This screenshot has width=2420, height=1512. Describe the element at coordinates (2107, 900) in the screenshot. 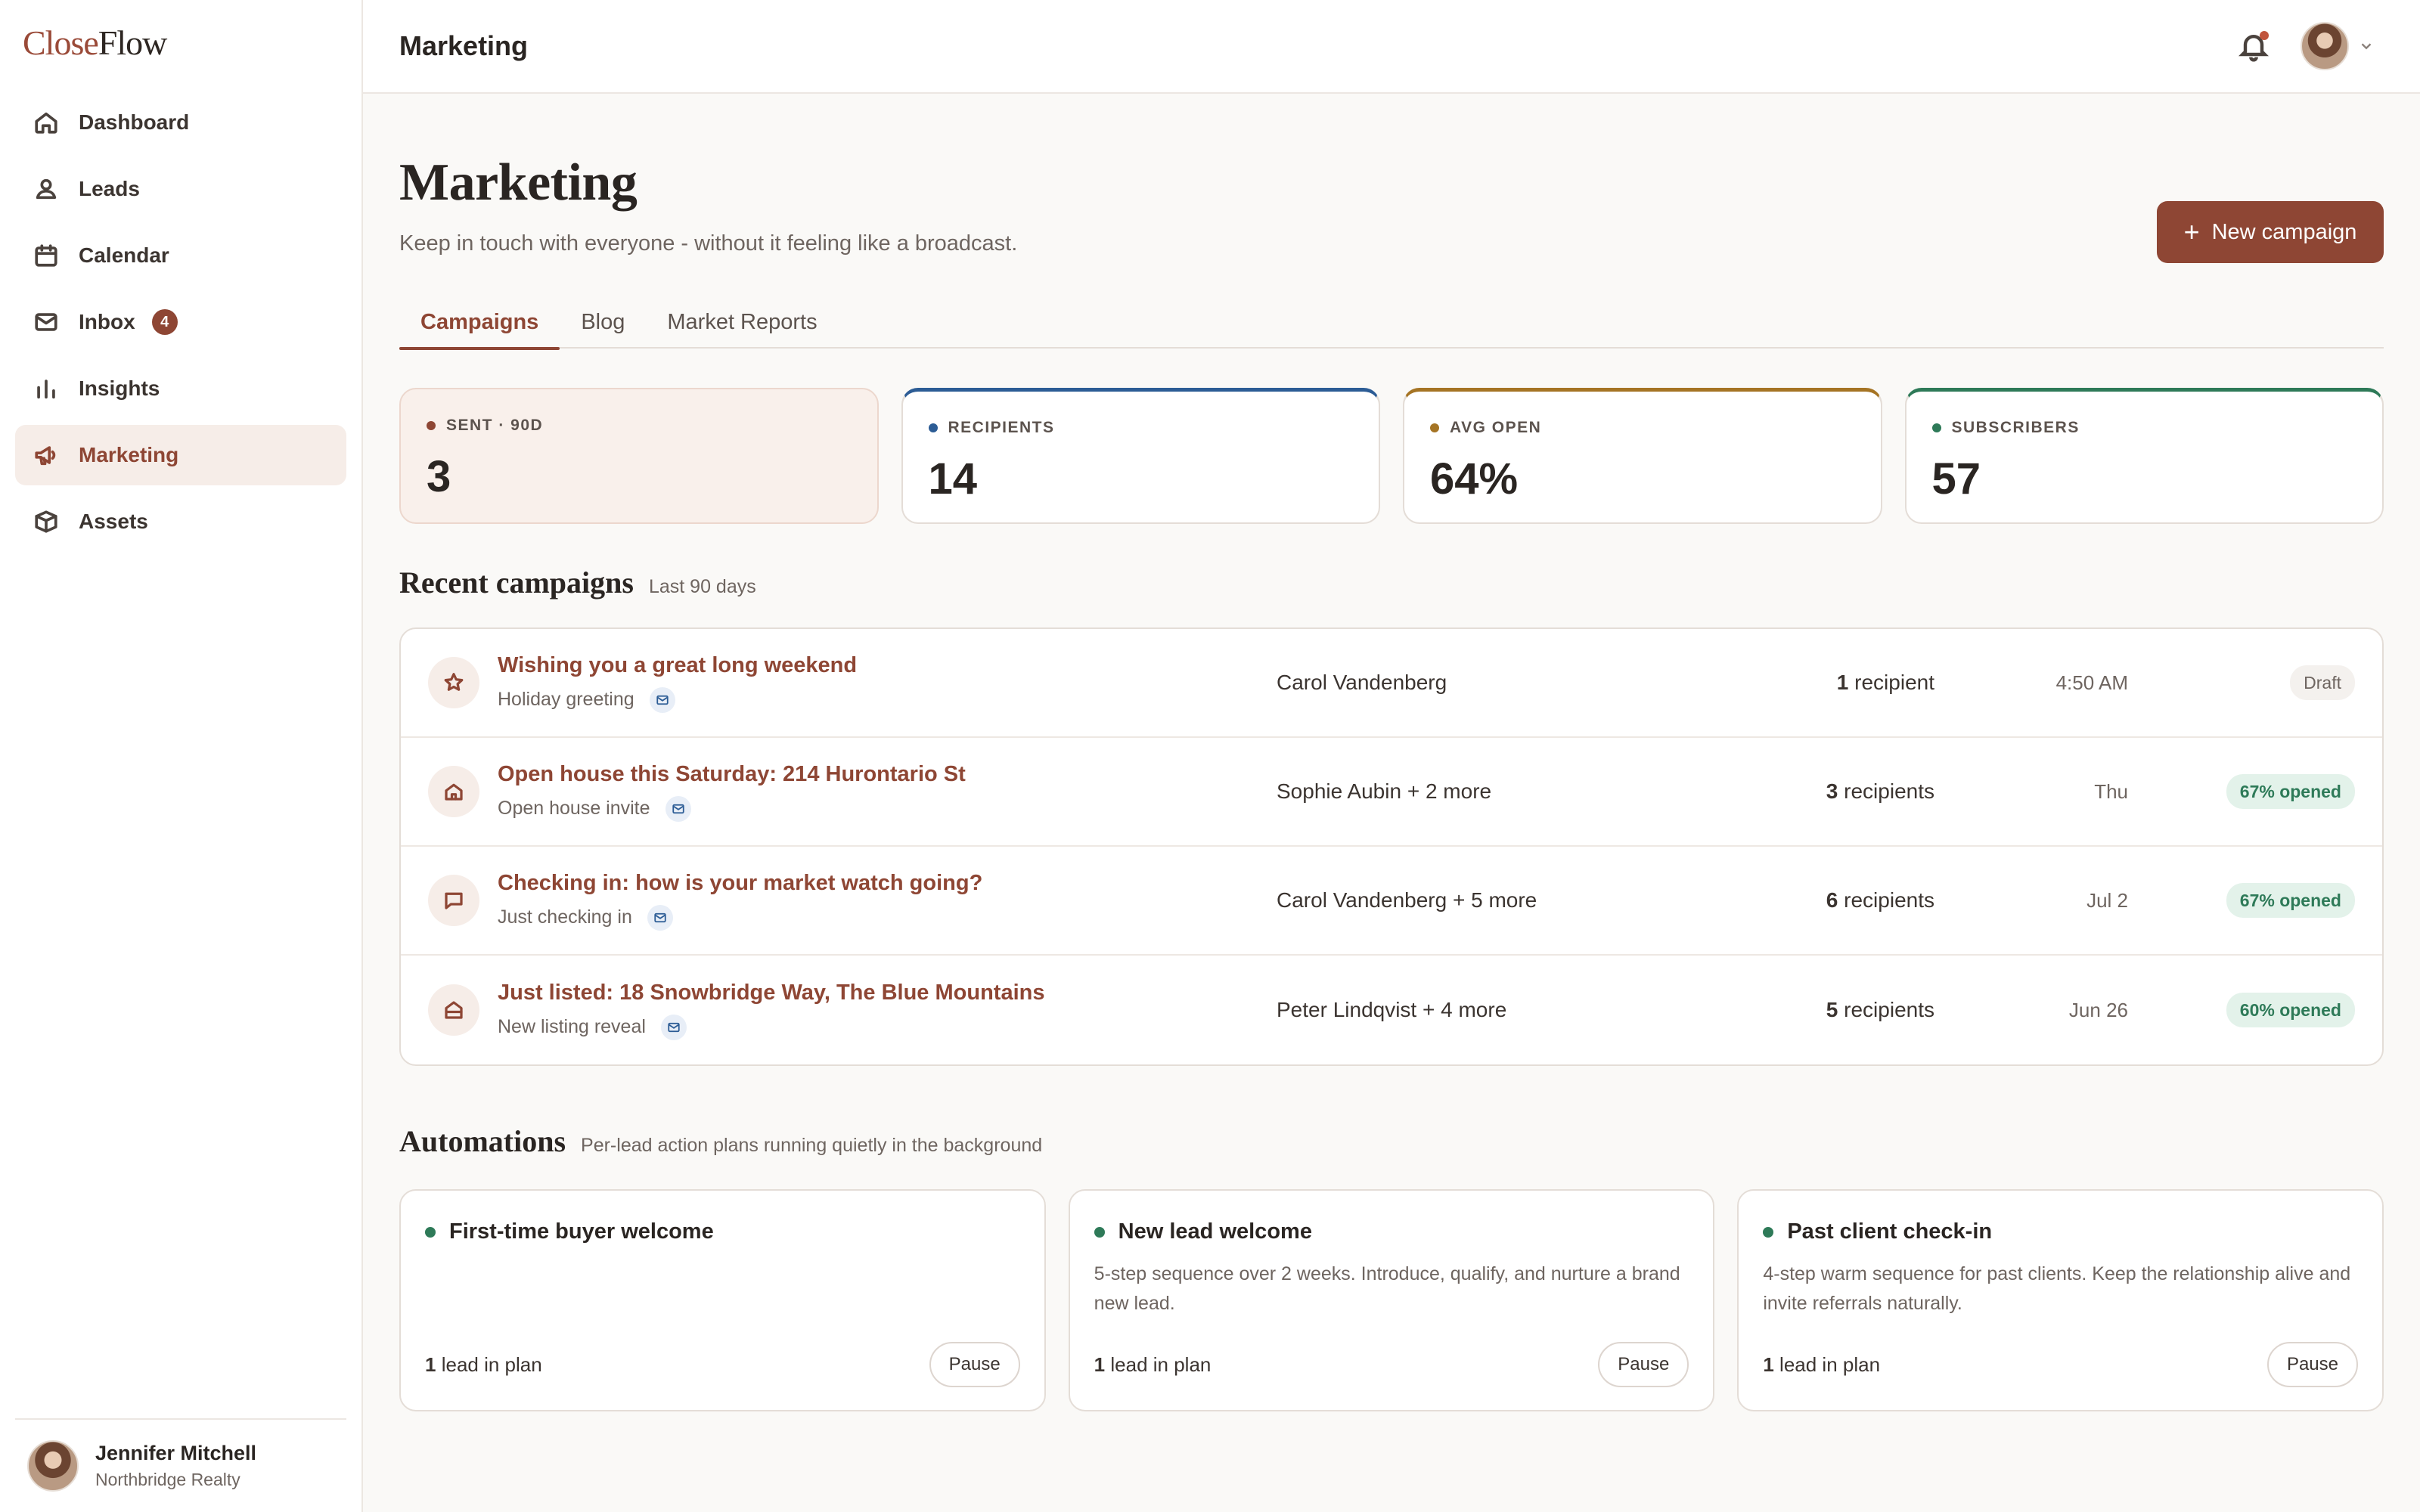

I see `campaign-time: Jul 2` at that location.